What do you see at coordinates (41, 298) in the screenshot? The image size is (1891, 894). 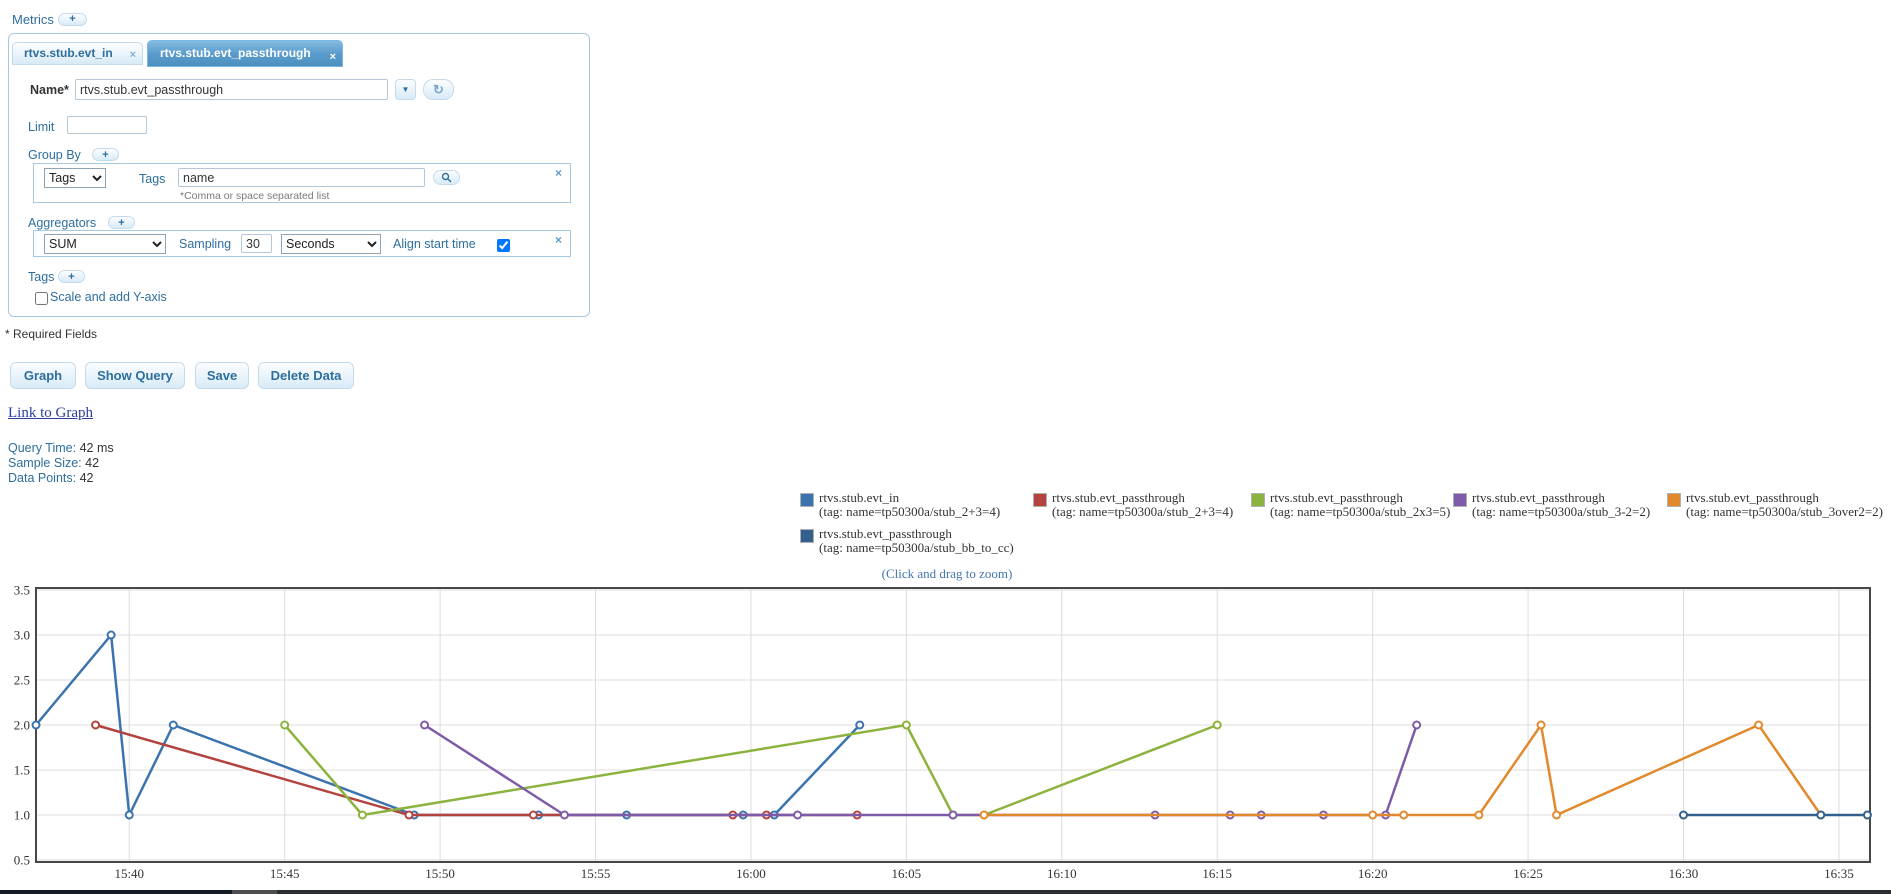 I see `scale-y-axis-checkbox` at bounding box center [41, 298].